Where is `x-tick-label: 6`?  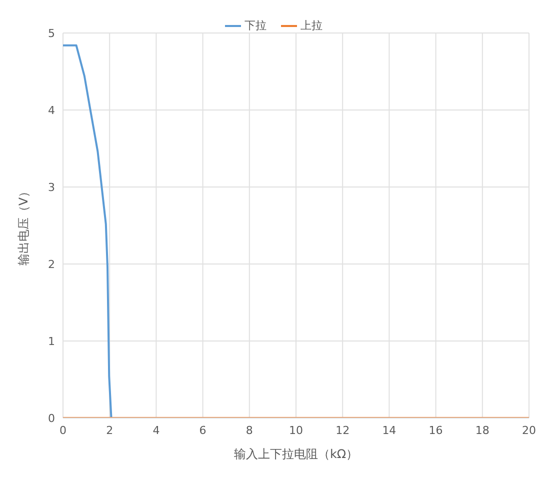 x-tick-label: 6 is located at coordinates (202, 430).